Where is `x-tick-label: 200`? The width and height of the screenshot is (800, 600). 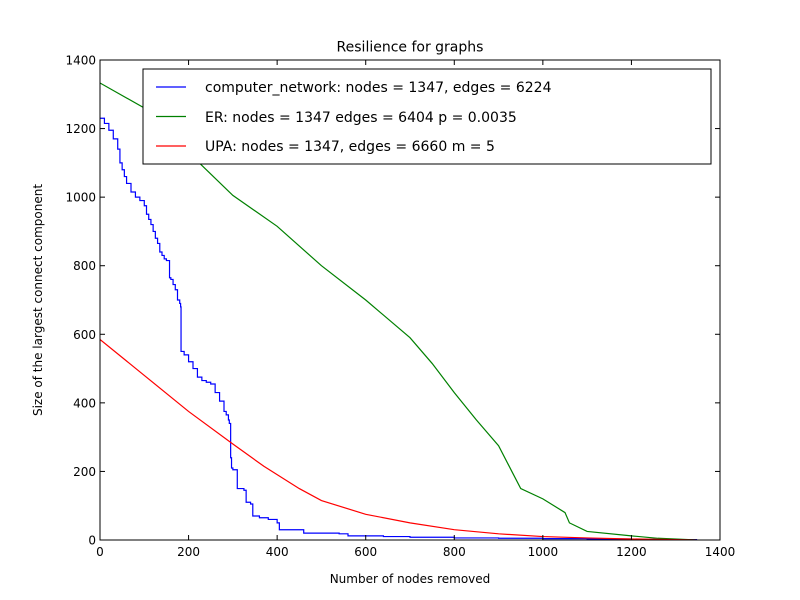 x-tick-label: 200 is located at coordinates (188, 552).